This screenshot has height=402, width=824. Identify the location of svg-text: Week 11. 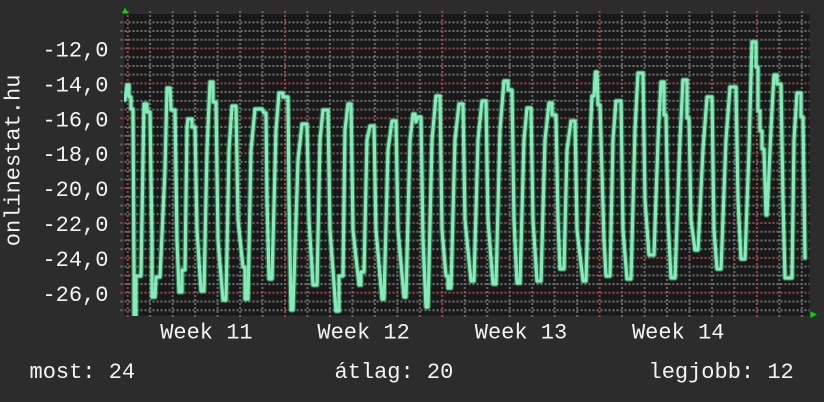
(206, 332).